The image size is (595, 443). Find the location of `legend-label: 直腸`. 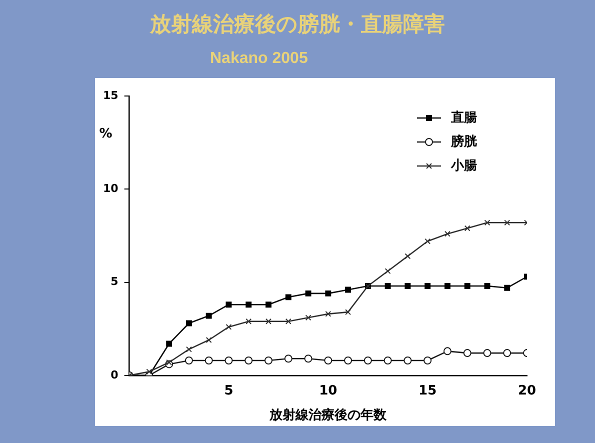

legend-label: 直腸 is located at coordinates (463, 118).